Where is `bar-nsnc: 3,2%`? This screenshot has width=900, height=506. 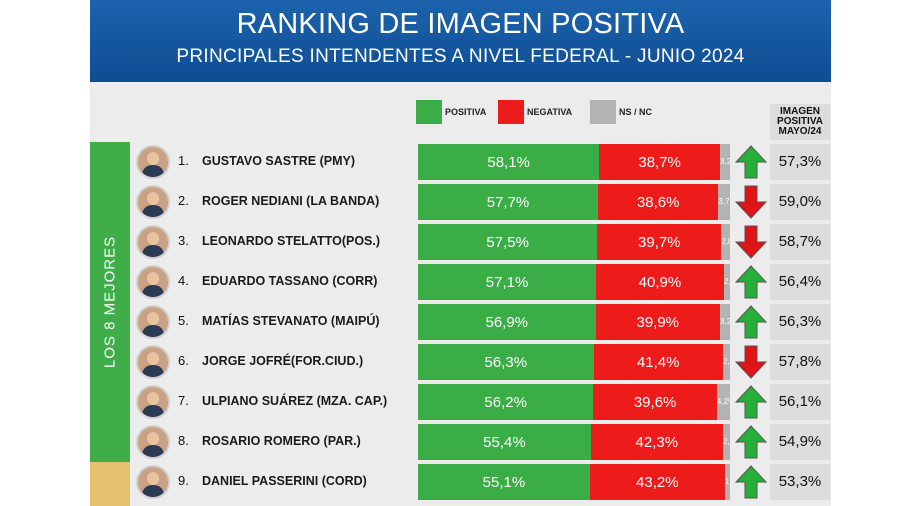
bar-nsnc: 3,2% is located at coordinates (725, 162).